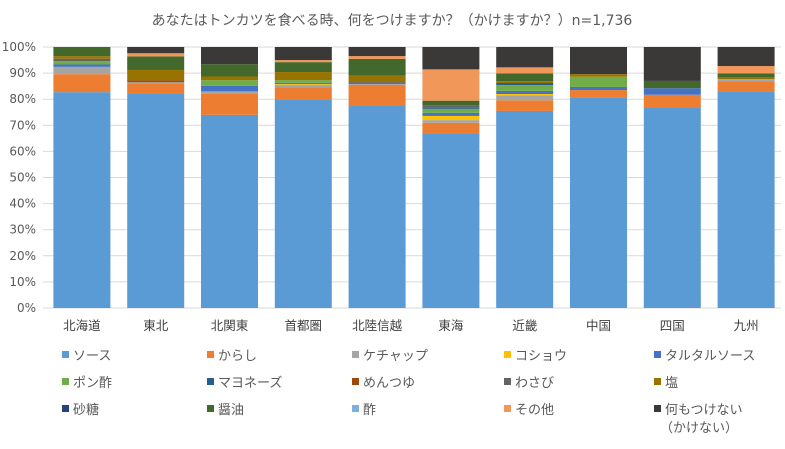  Describe the element at coordinates (82, 325) in the screenshot. I see `x-category-label: 北海道` at that location.